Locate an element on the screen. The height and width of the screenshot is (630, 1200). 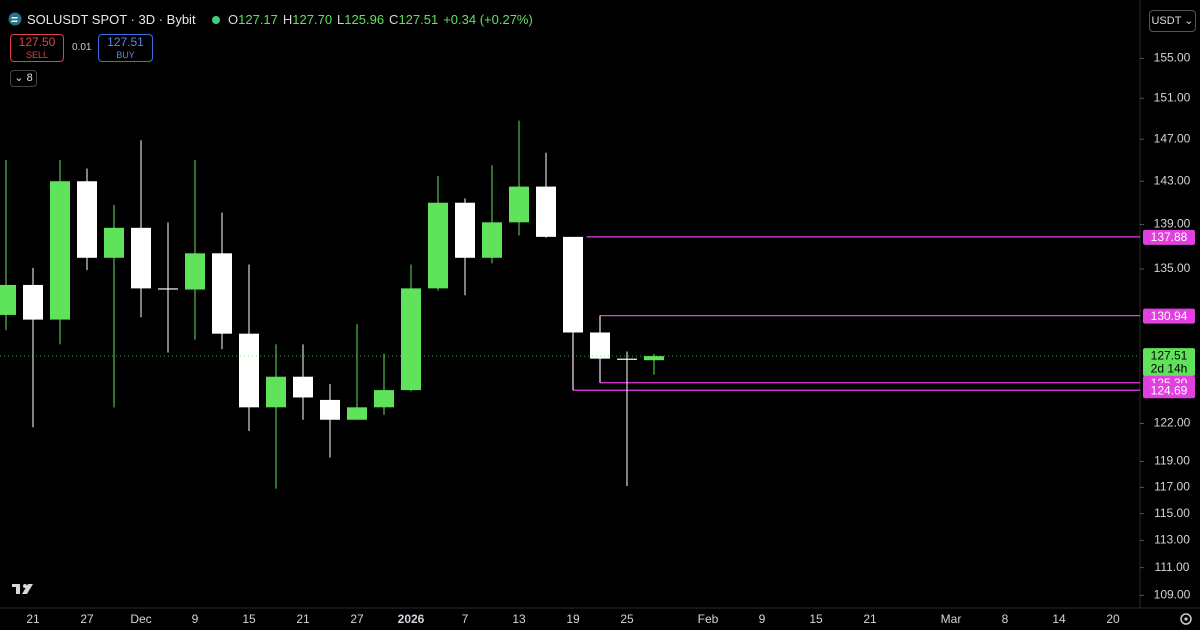
currency: USDT is located at coordinates (1166, 21).